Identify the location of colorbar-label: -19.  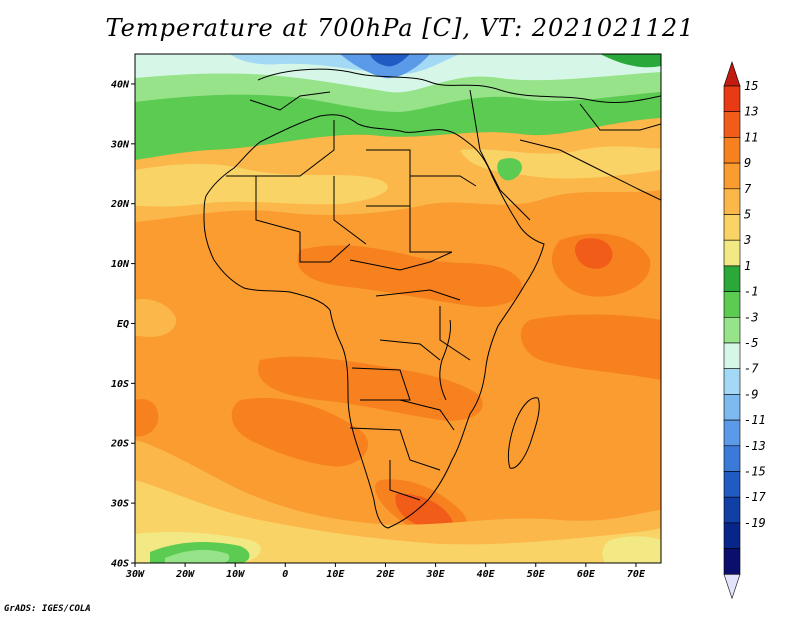
(755, 523).